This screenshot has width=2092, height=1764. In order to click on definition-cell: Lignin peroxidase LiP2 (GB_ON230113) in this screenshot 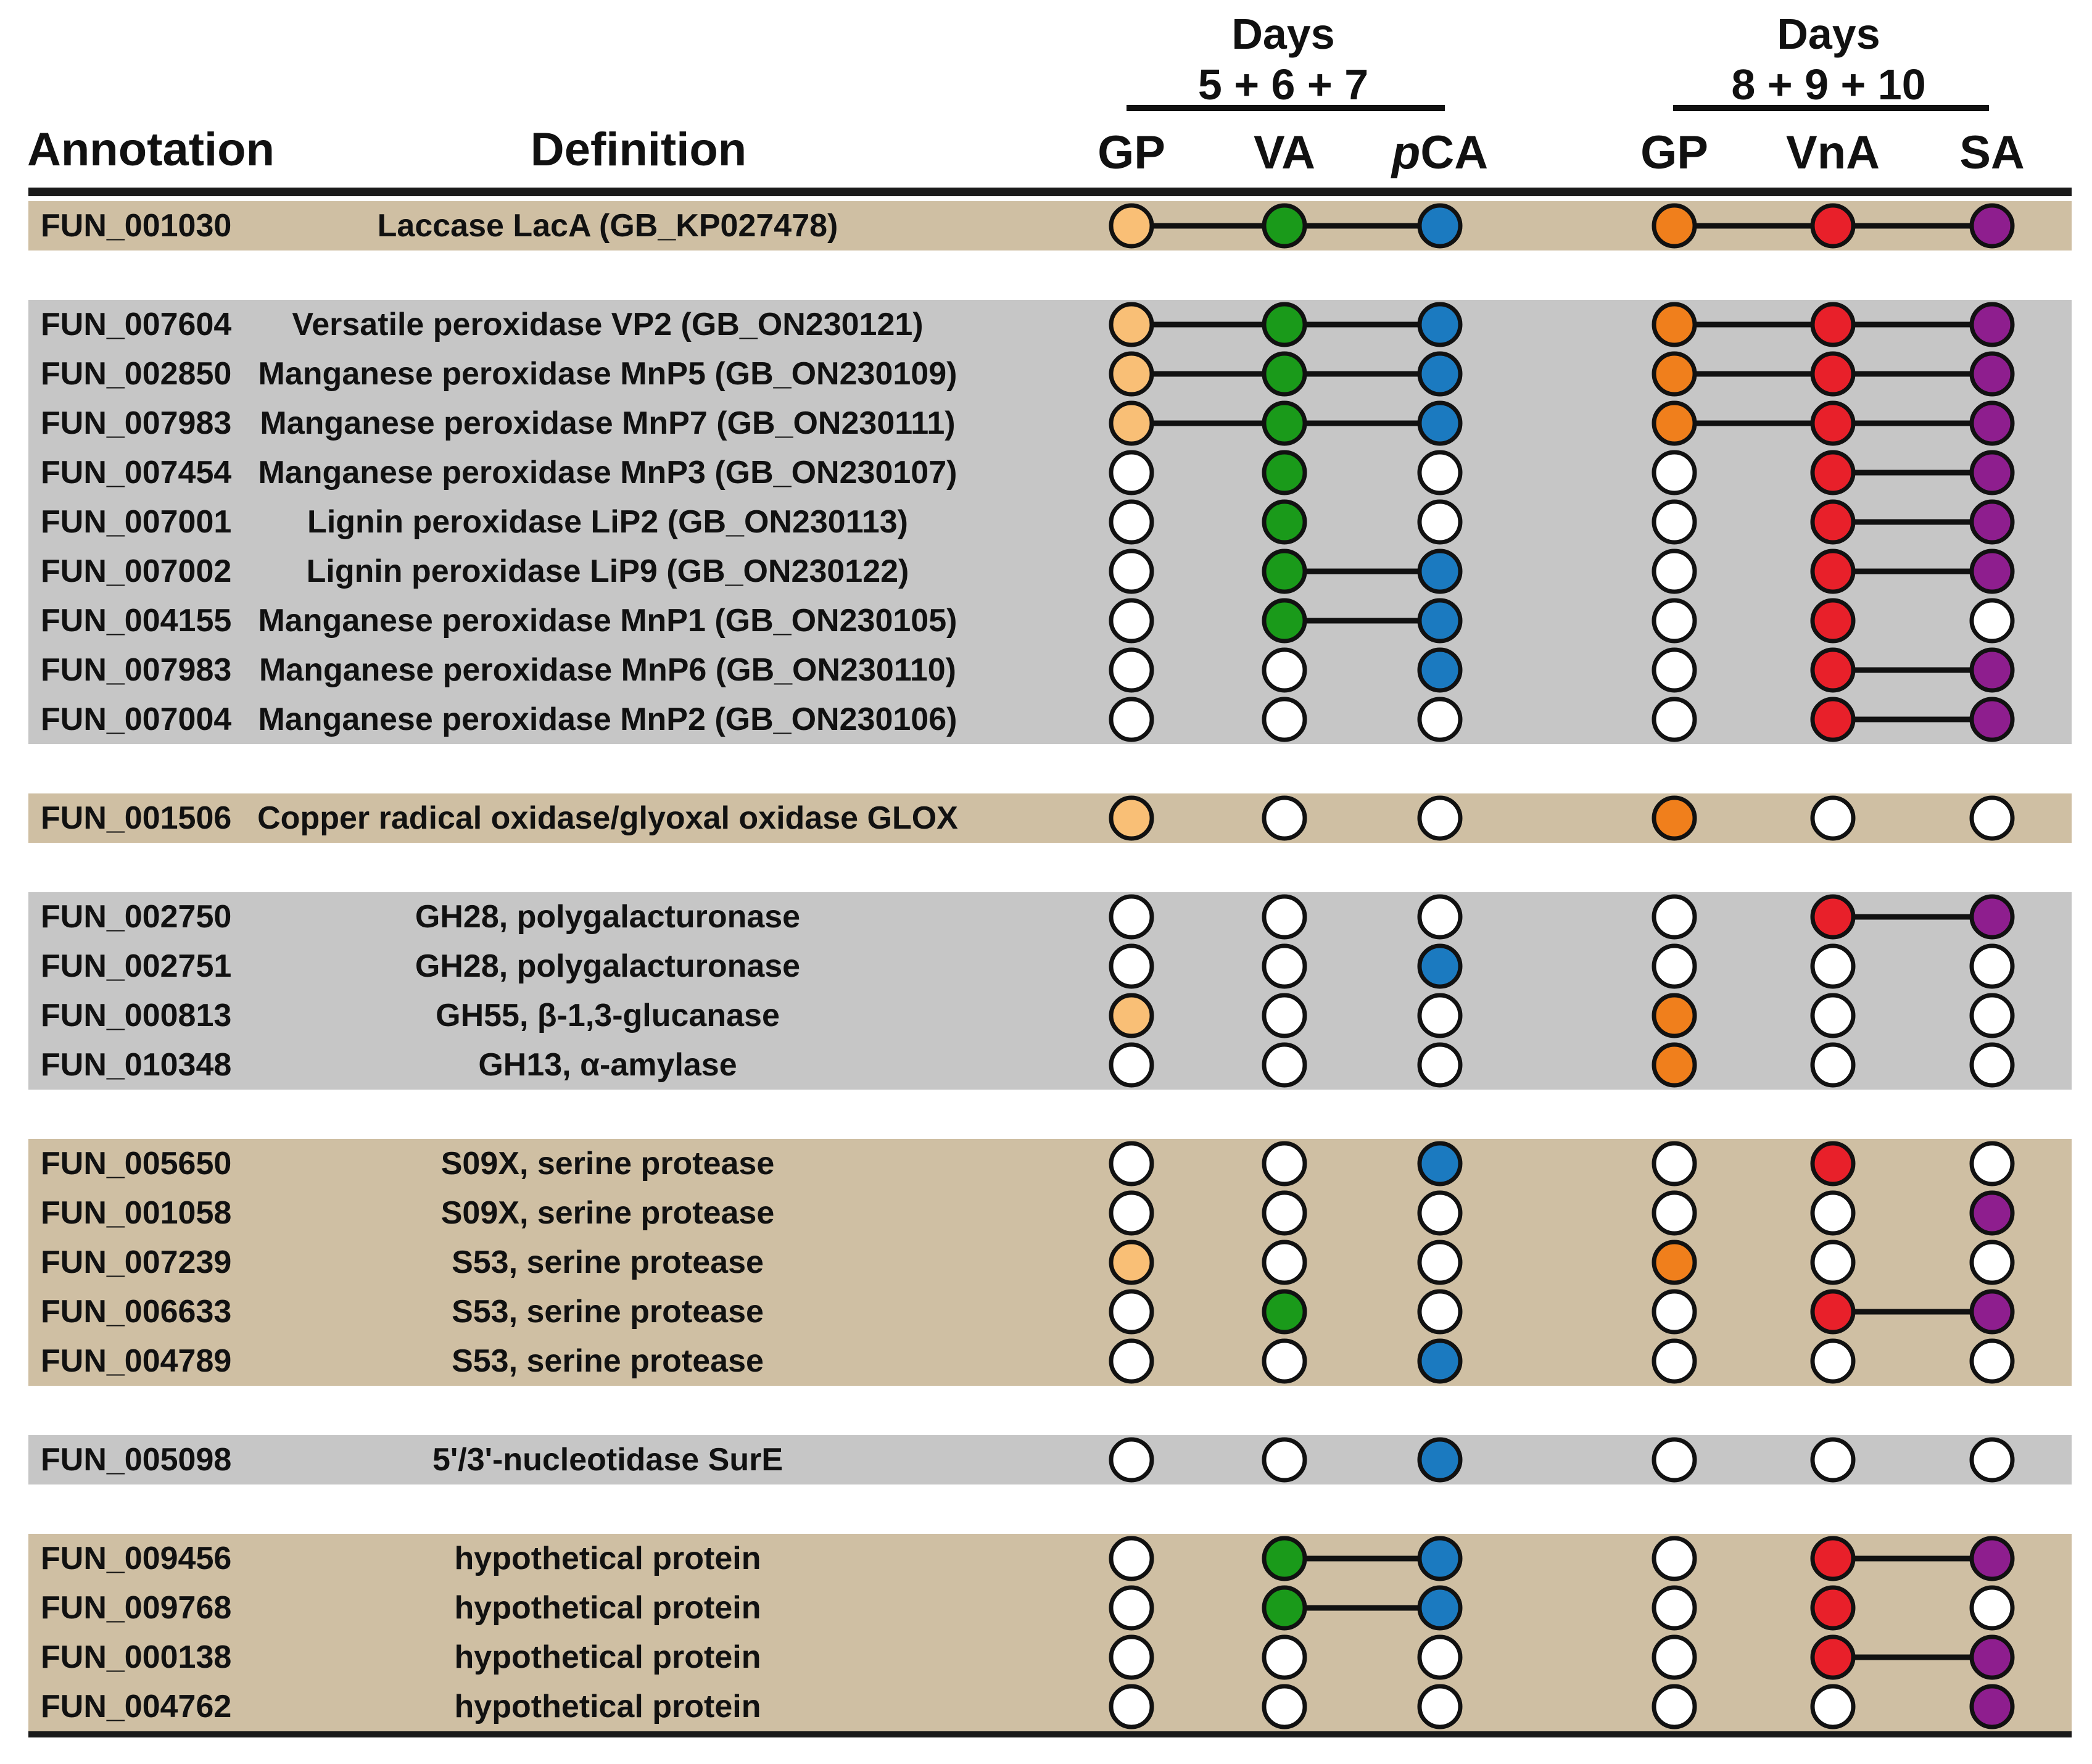, I will do `click(607, 522)`.